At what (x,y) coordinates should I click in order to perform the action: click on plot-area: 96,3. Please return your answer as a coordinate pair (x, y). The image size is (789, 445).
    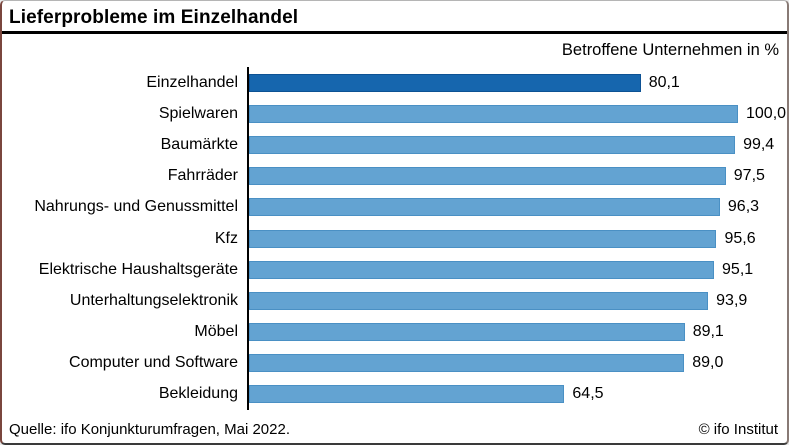
    Looking at the image, I should click on (517, 207).